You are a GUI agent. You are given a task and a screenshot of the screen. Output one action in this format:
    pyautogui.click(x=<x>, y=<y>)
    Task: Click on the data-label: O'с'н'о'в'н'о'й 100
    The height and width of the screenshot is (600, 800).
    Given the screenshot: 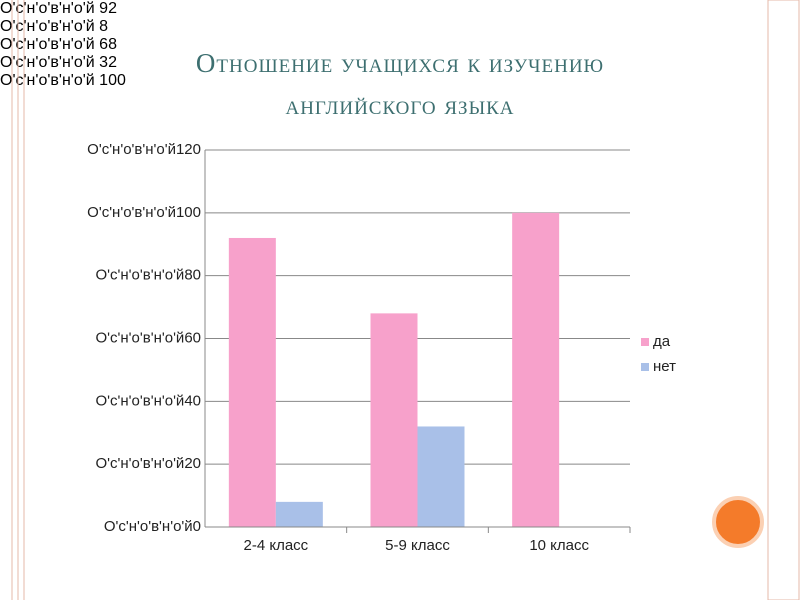 What is the action you would take?
    pyautogui.click(x=63, y=80)
    